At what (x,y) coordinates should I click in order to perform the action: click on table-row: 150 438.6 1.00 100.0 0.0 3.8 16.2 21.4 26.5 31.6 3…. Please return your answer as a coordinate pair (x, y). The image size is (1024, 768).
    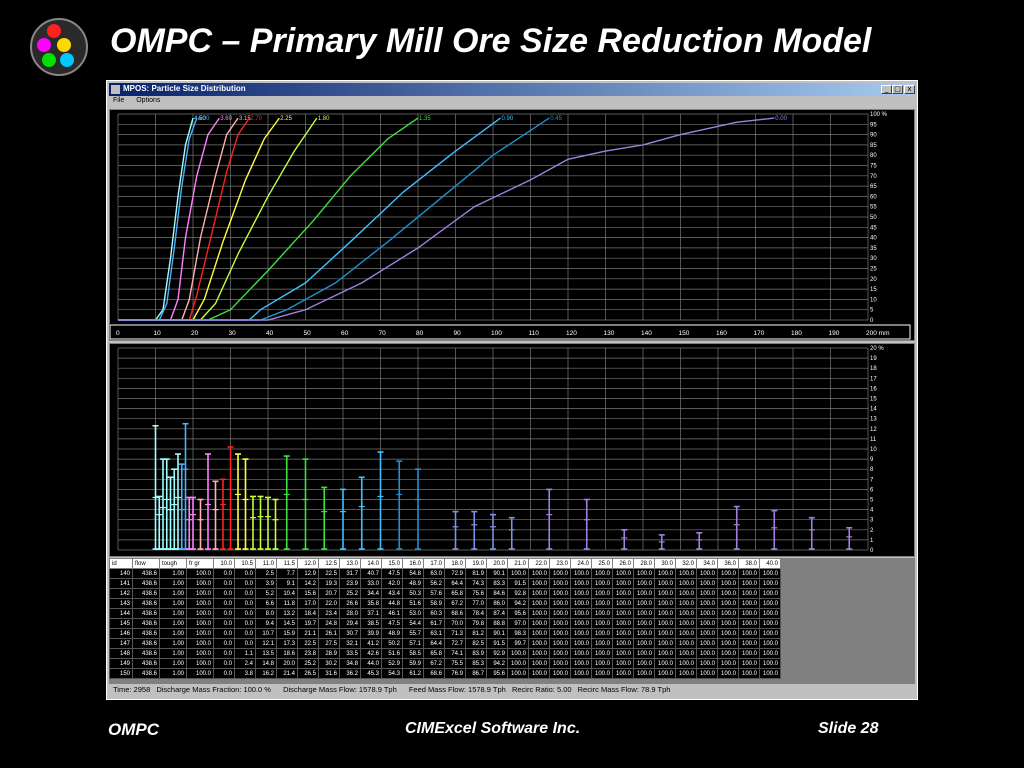
    Looking at the image, I should click on (445, 673).